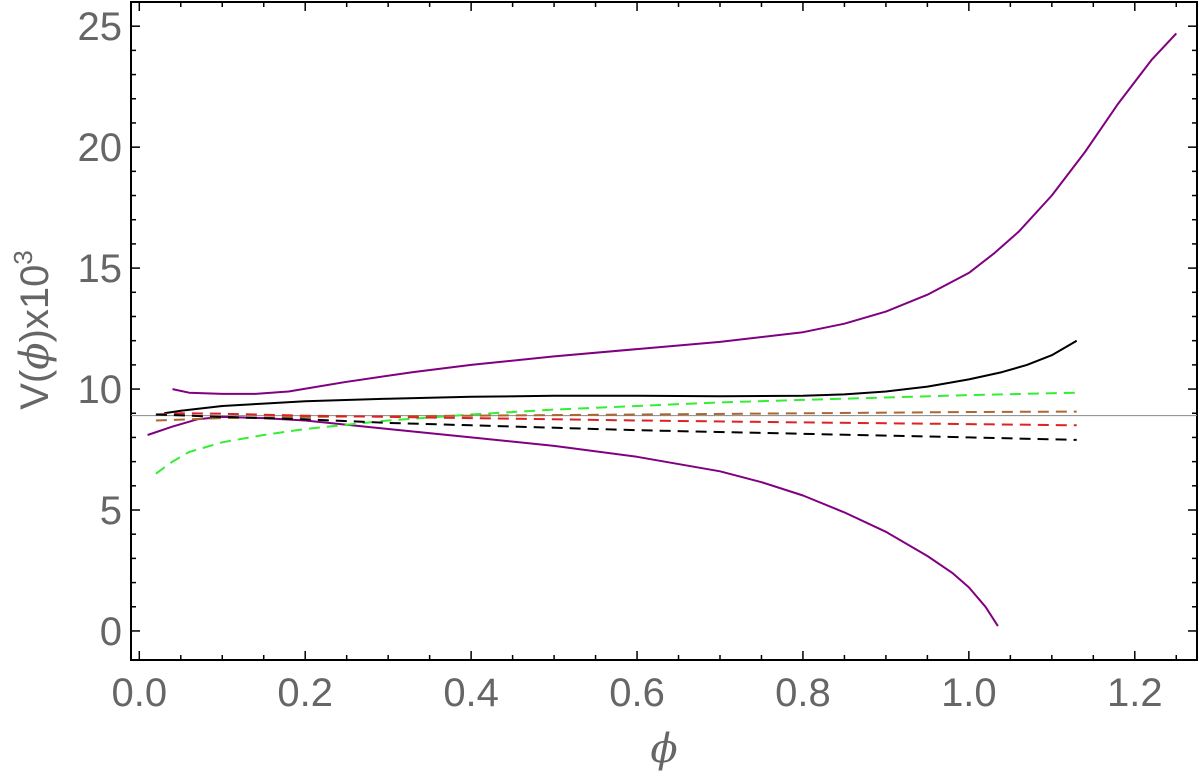 The width and height of the screenshot is (1200, 776). What do you see at coordinates (35, 389) in the screenshot?
I see `y-axis-title-base: V(` at bounding box center [35, 389].